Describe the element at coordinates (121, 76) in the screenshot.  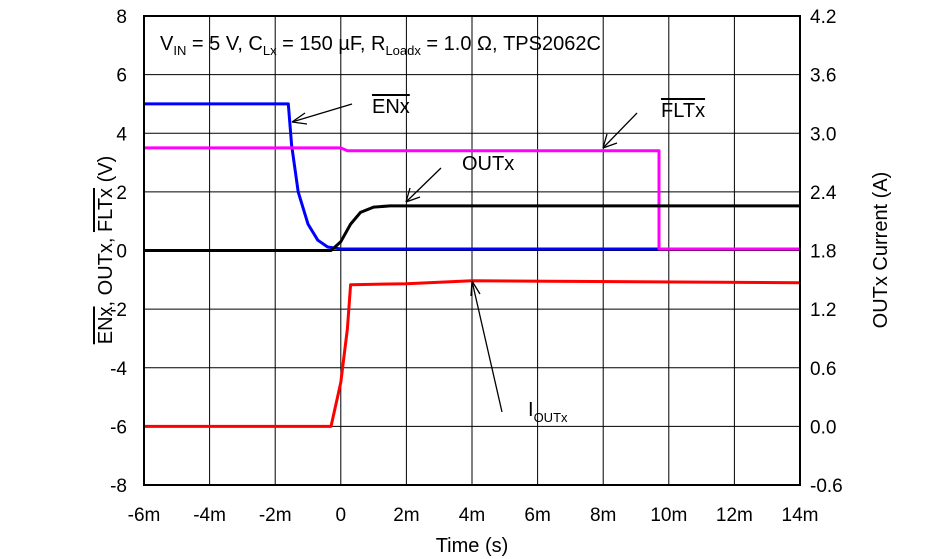
I see `left-y-tick-label: 6` at that location.